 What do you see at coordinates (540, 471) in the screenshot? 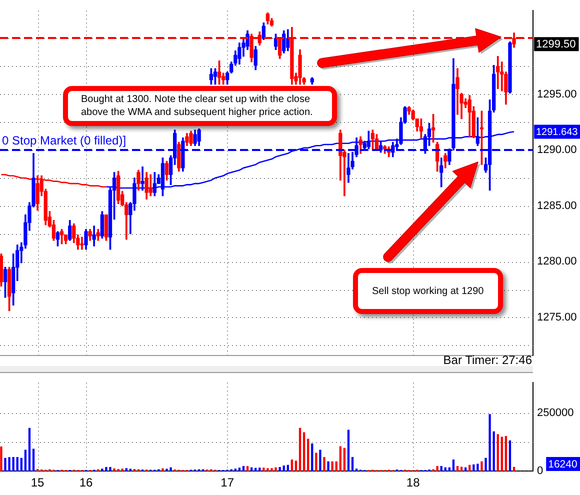
I see `y-tick-label: 0` at bounding box center [540, 471].